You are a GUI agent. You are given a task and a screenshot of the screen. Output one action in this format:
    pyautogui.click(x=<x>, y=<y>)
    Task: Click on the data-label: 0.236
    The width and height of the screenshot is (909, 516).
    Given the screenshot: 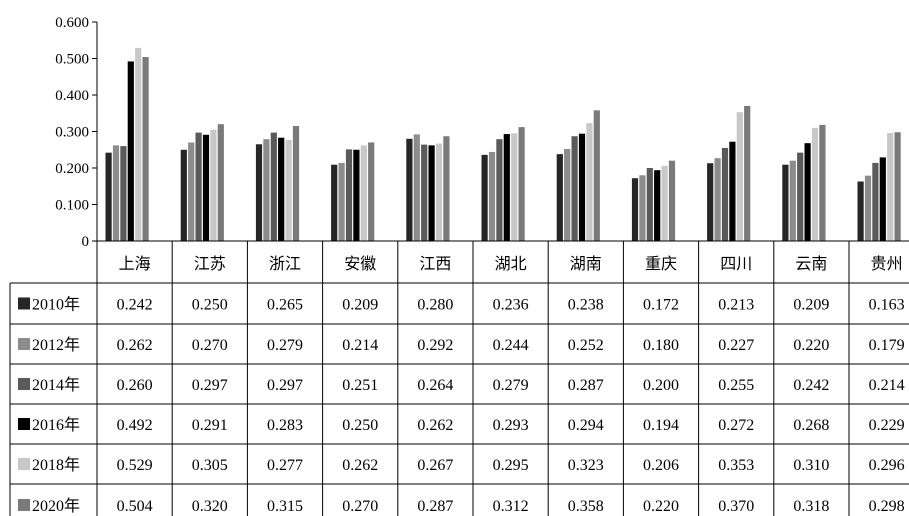 What is the action you would take?
    pyautogui.click(x=511, y=305)
    